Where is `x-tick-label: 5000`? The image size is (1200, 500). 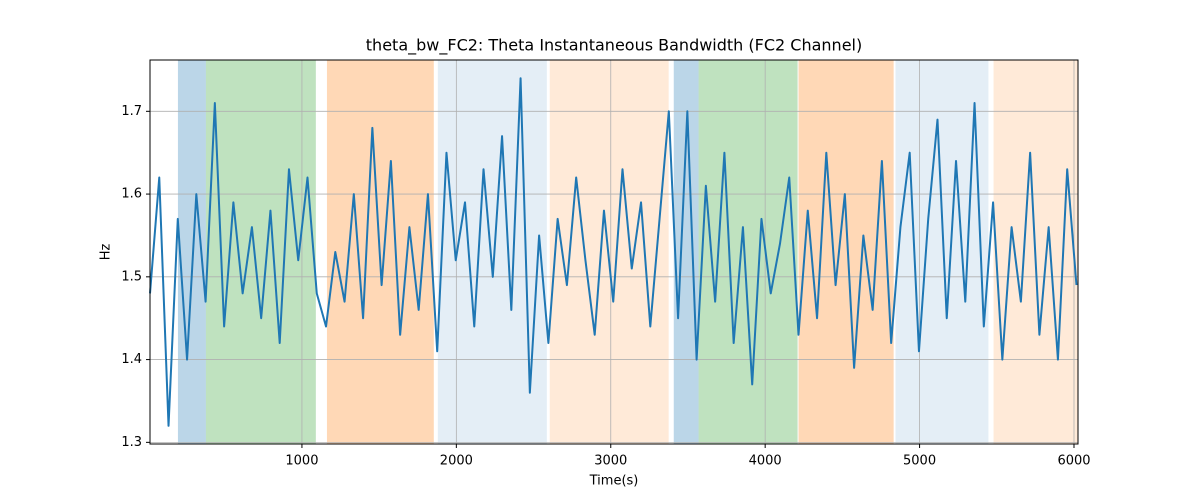 x-tick-label: 5000 is located at coordinates (919, 461).